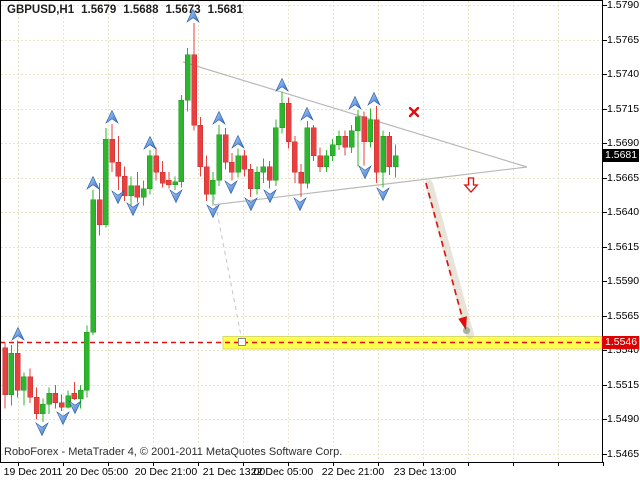  I want to click on ohlc-open: 1.5679, so click(99, 10).